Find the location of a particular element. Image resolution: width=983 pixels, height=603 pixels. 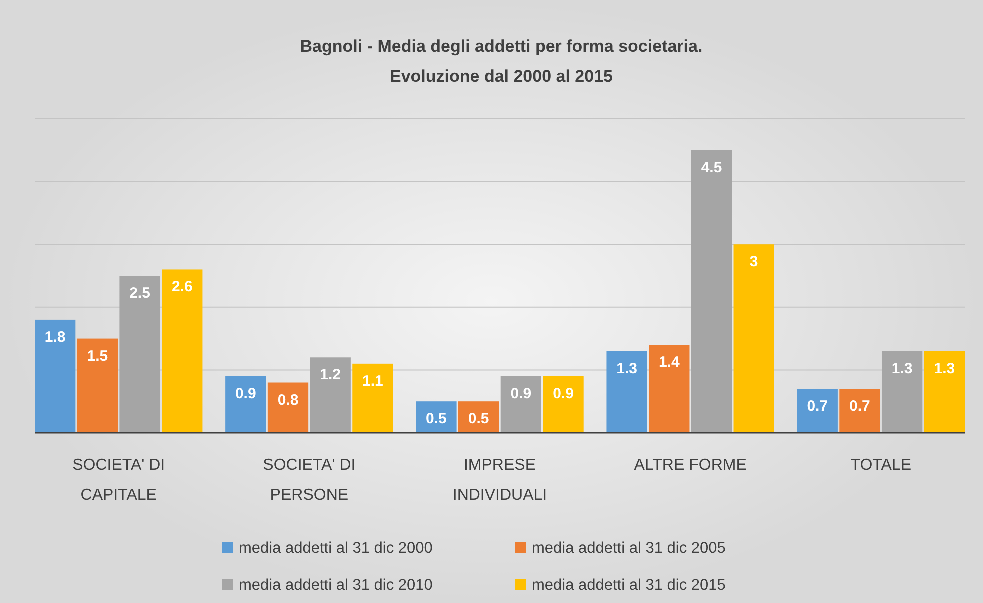

x-tick-label: SOCIETA' DI CAPITALE is located at coordinates (119, 480).